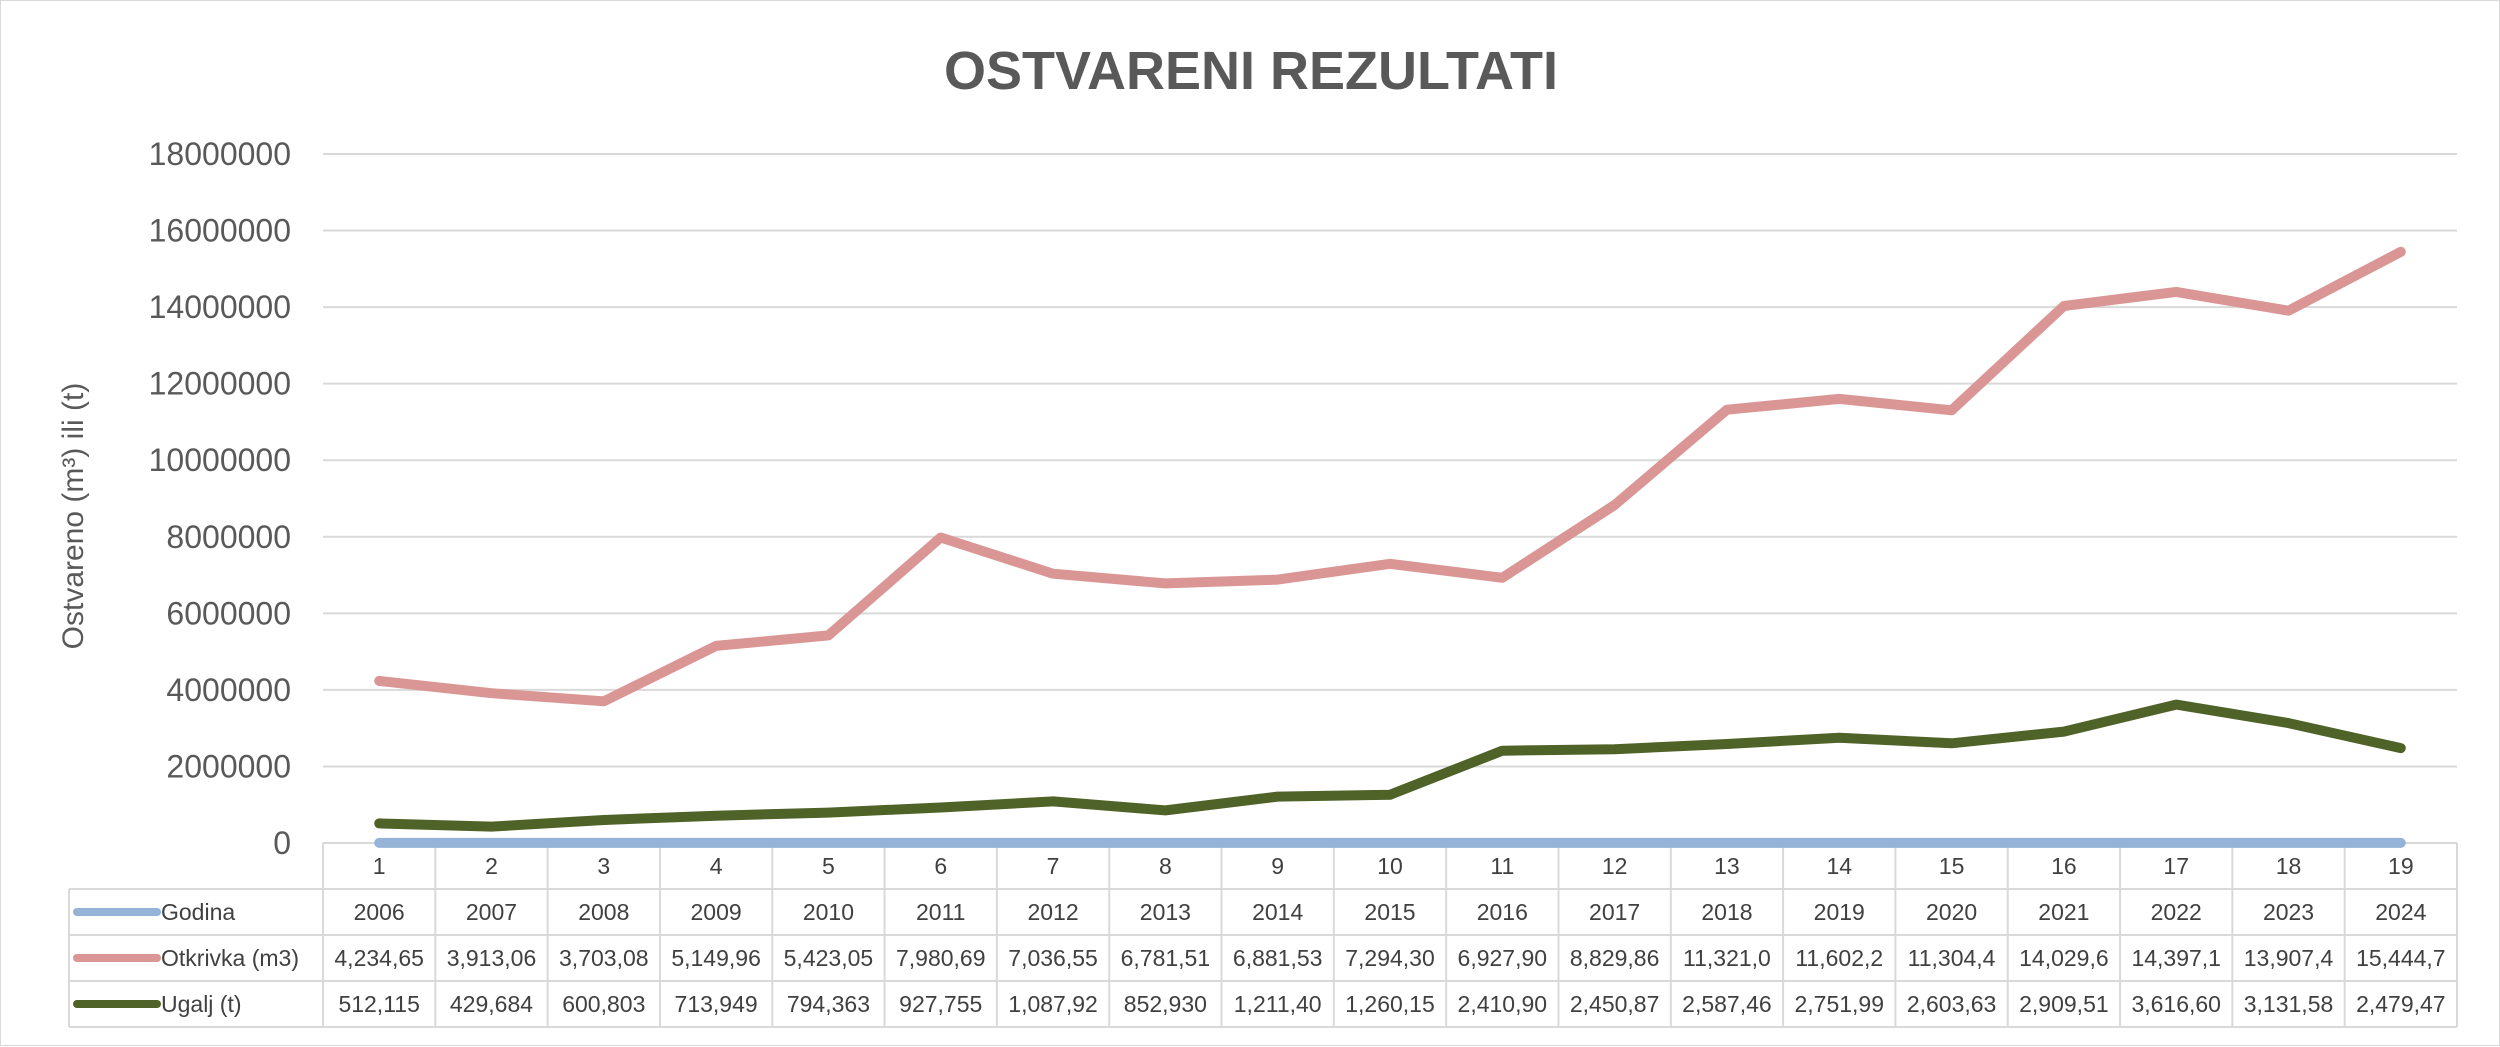 The width and height of the screenshot is (2500, 1047). Describe the element at coordinates (1165, 912) in the screenshot. I see `data-table-cell: 2013` at that location.